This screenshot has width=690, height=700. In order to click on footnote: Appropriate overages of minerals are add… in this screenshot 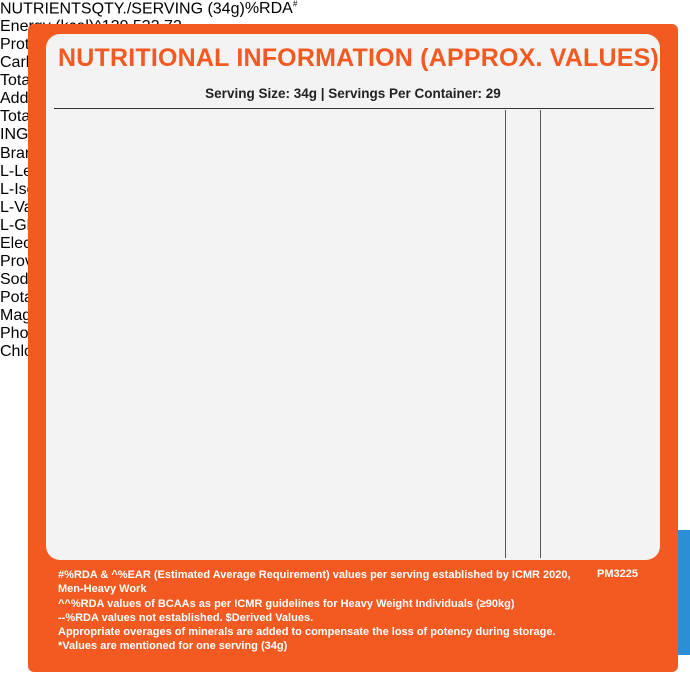, I will do `click(307, 632)`.